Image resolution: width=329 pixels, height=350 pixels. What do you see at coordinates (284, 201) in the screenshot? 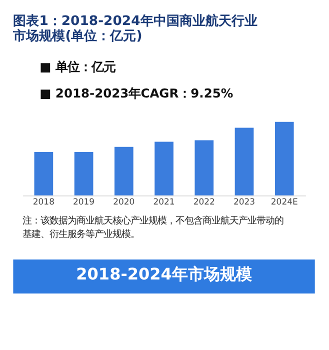
I see `x-tick-label: 2024E` at bounding box center [284, 201].